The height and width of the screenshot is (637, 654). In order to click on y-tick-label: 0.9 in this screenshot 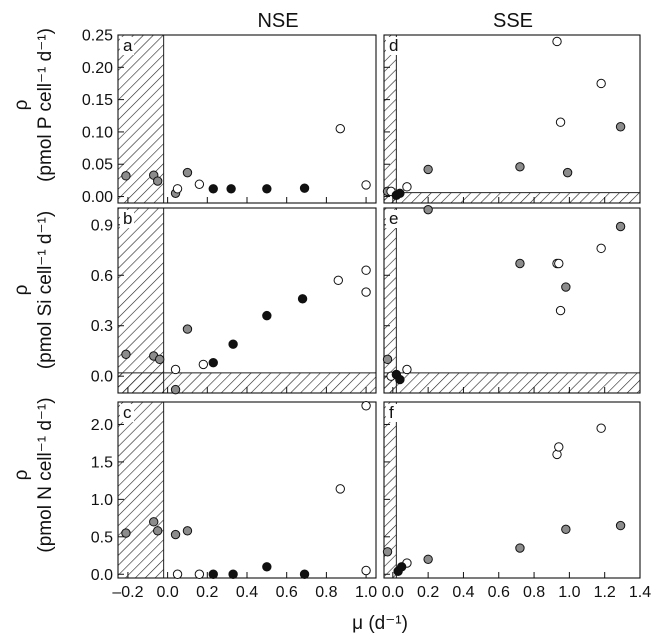, I will do `click(102, 225)`.